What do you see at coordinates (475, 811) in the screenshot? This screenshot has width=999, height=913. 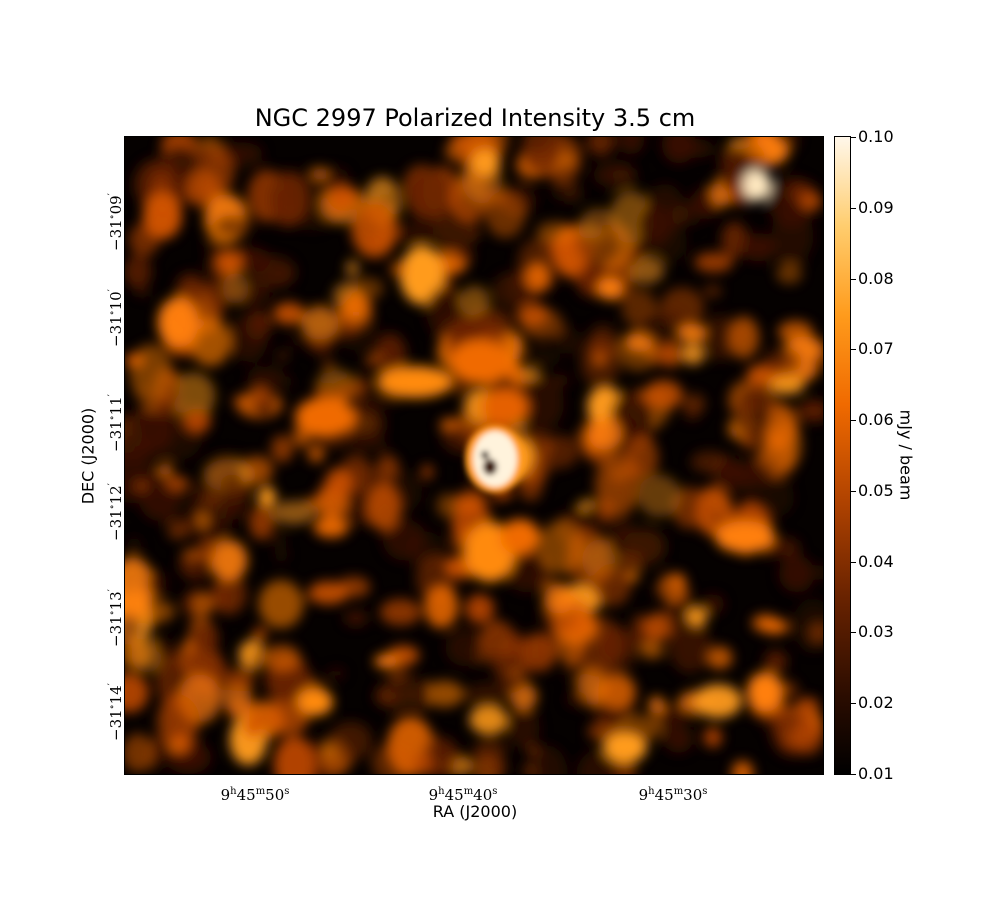 I see `x-axis-label: RA (J2000)` at bounding box center [475, 811].